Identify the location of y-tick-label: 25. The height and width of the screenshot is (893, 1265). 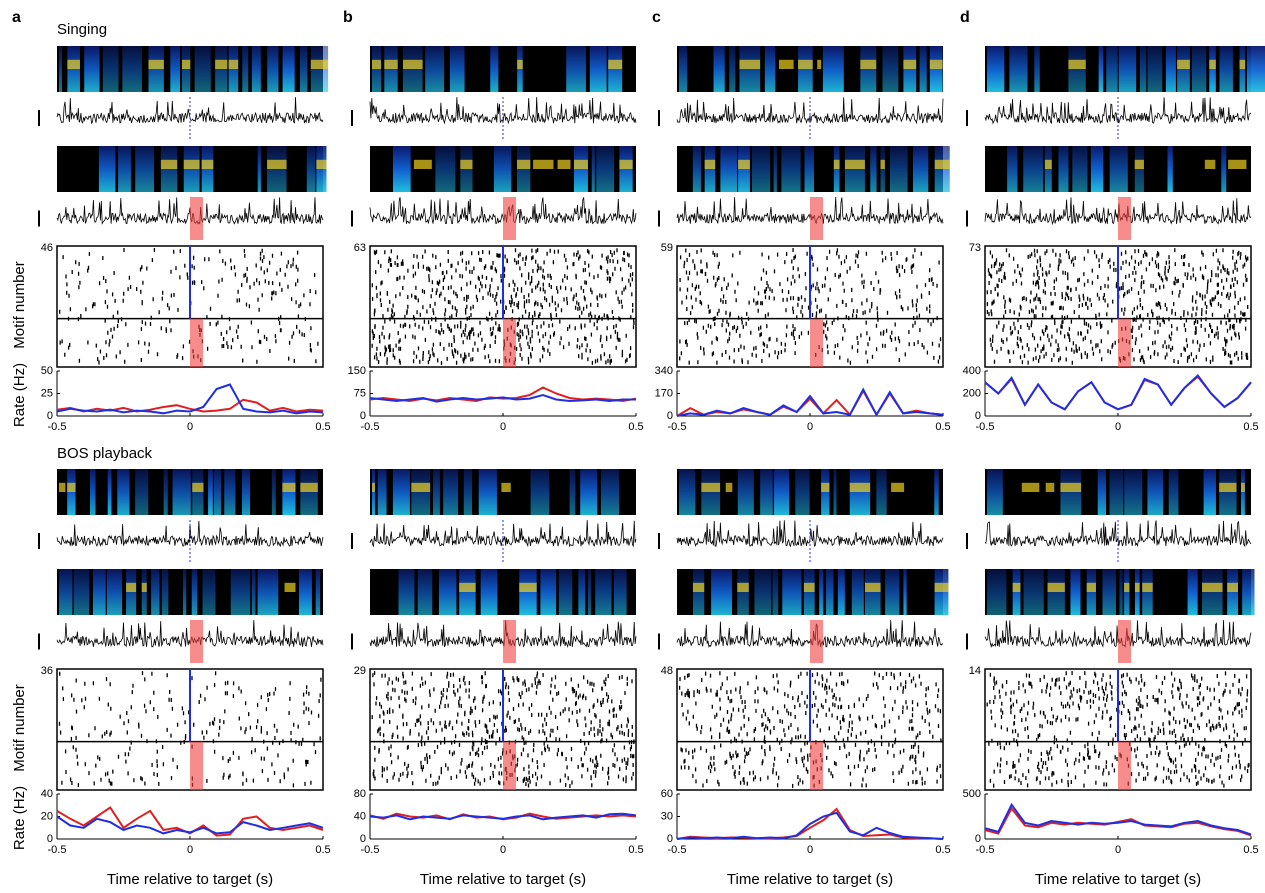
(47, 393).